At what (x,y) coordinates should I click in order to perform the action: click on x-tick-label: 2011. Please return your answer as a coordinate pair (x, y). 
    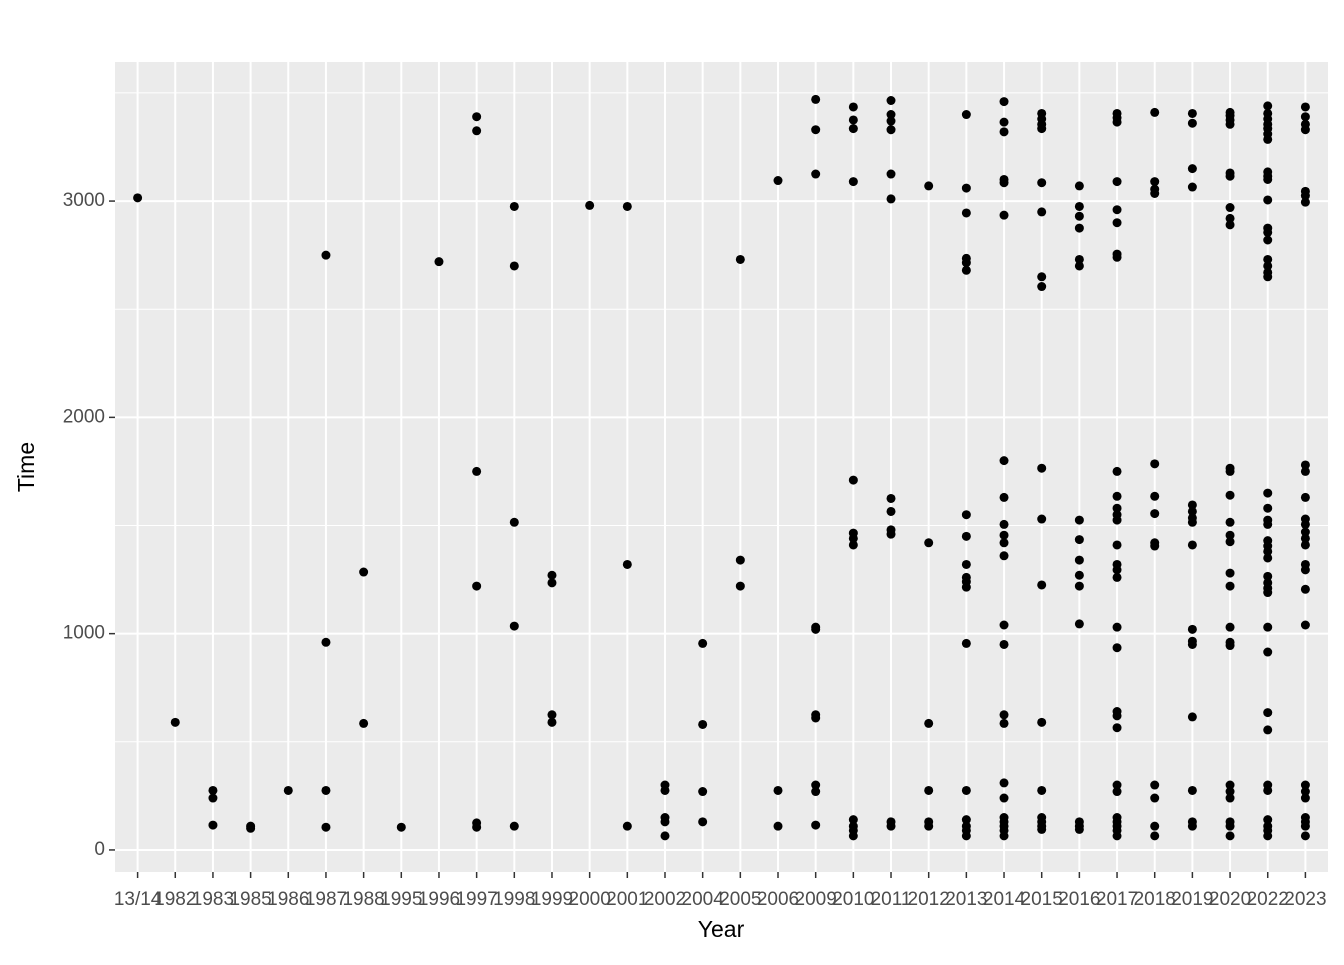
    Looking at the image, I should click on (891, 899).